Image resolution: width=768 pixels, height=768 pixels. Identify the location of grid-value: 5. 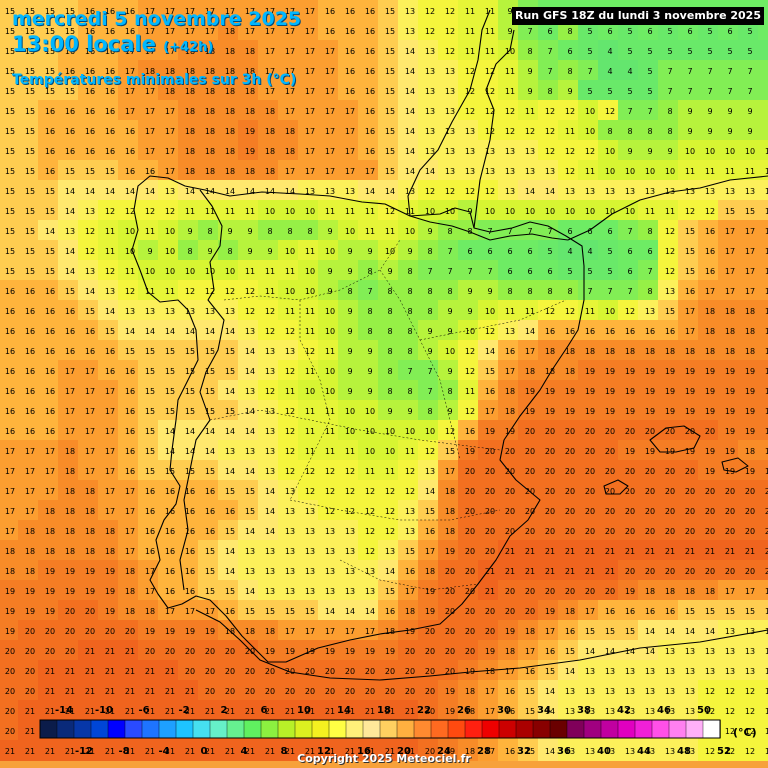
(589, 51).